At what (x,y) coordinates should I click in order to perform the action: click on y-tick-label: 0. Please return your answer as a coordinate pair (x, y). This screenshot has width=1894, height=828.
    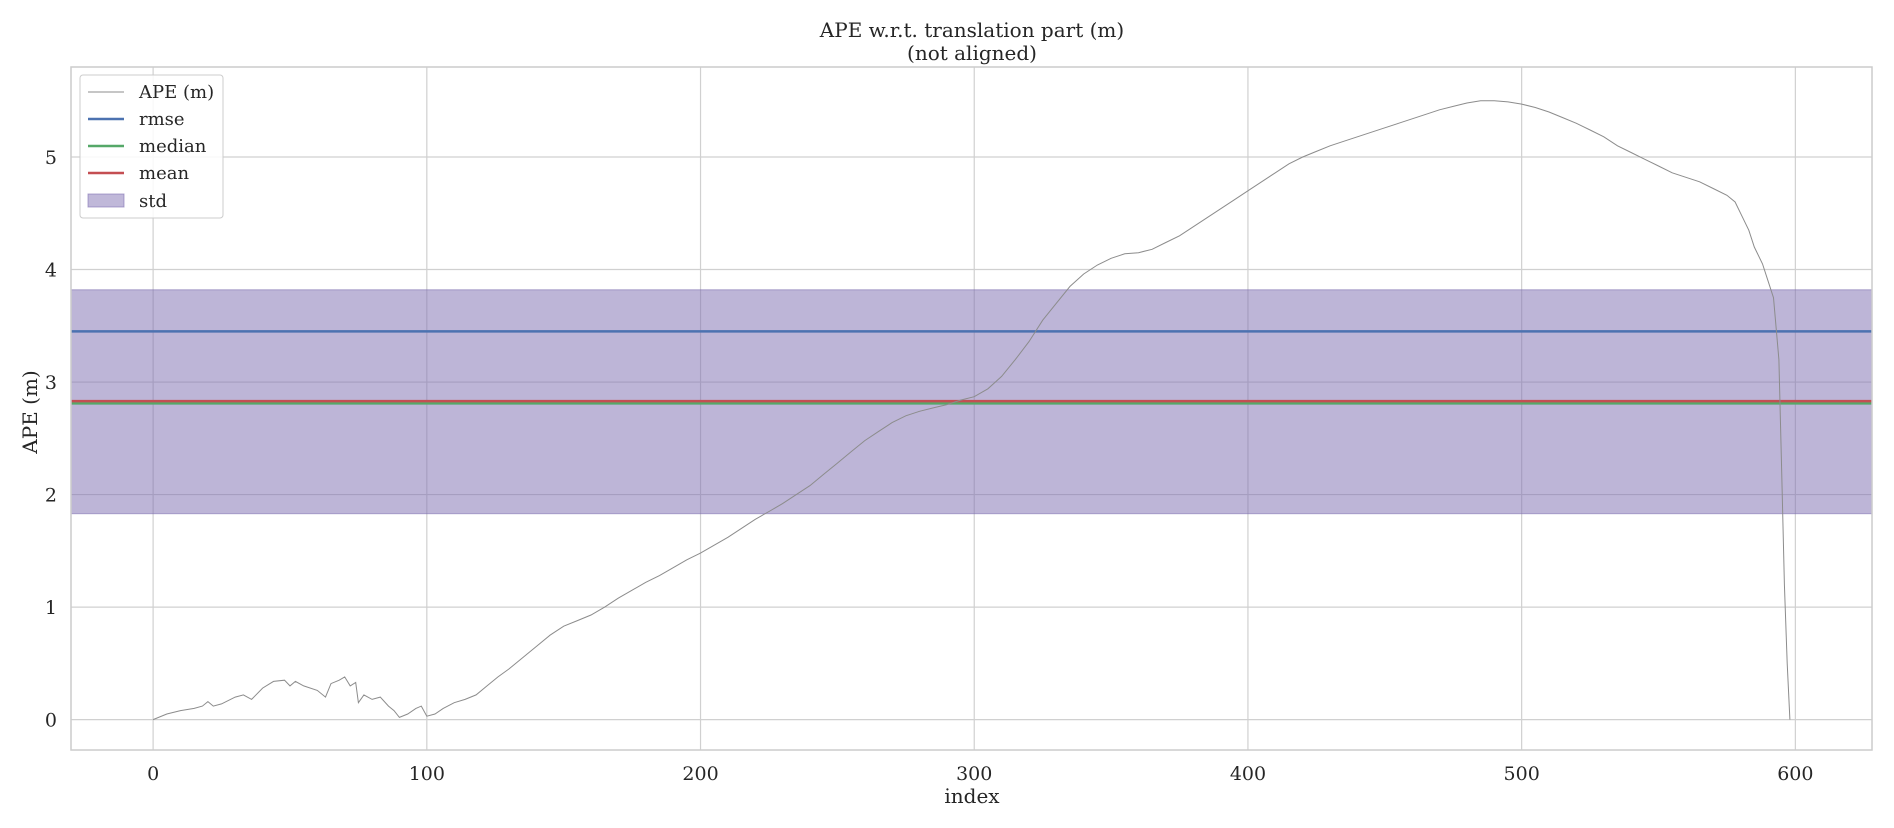
    Looking at the image, I should click on (51, 721).